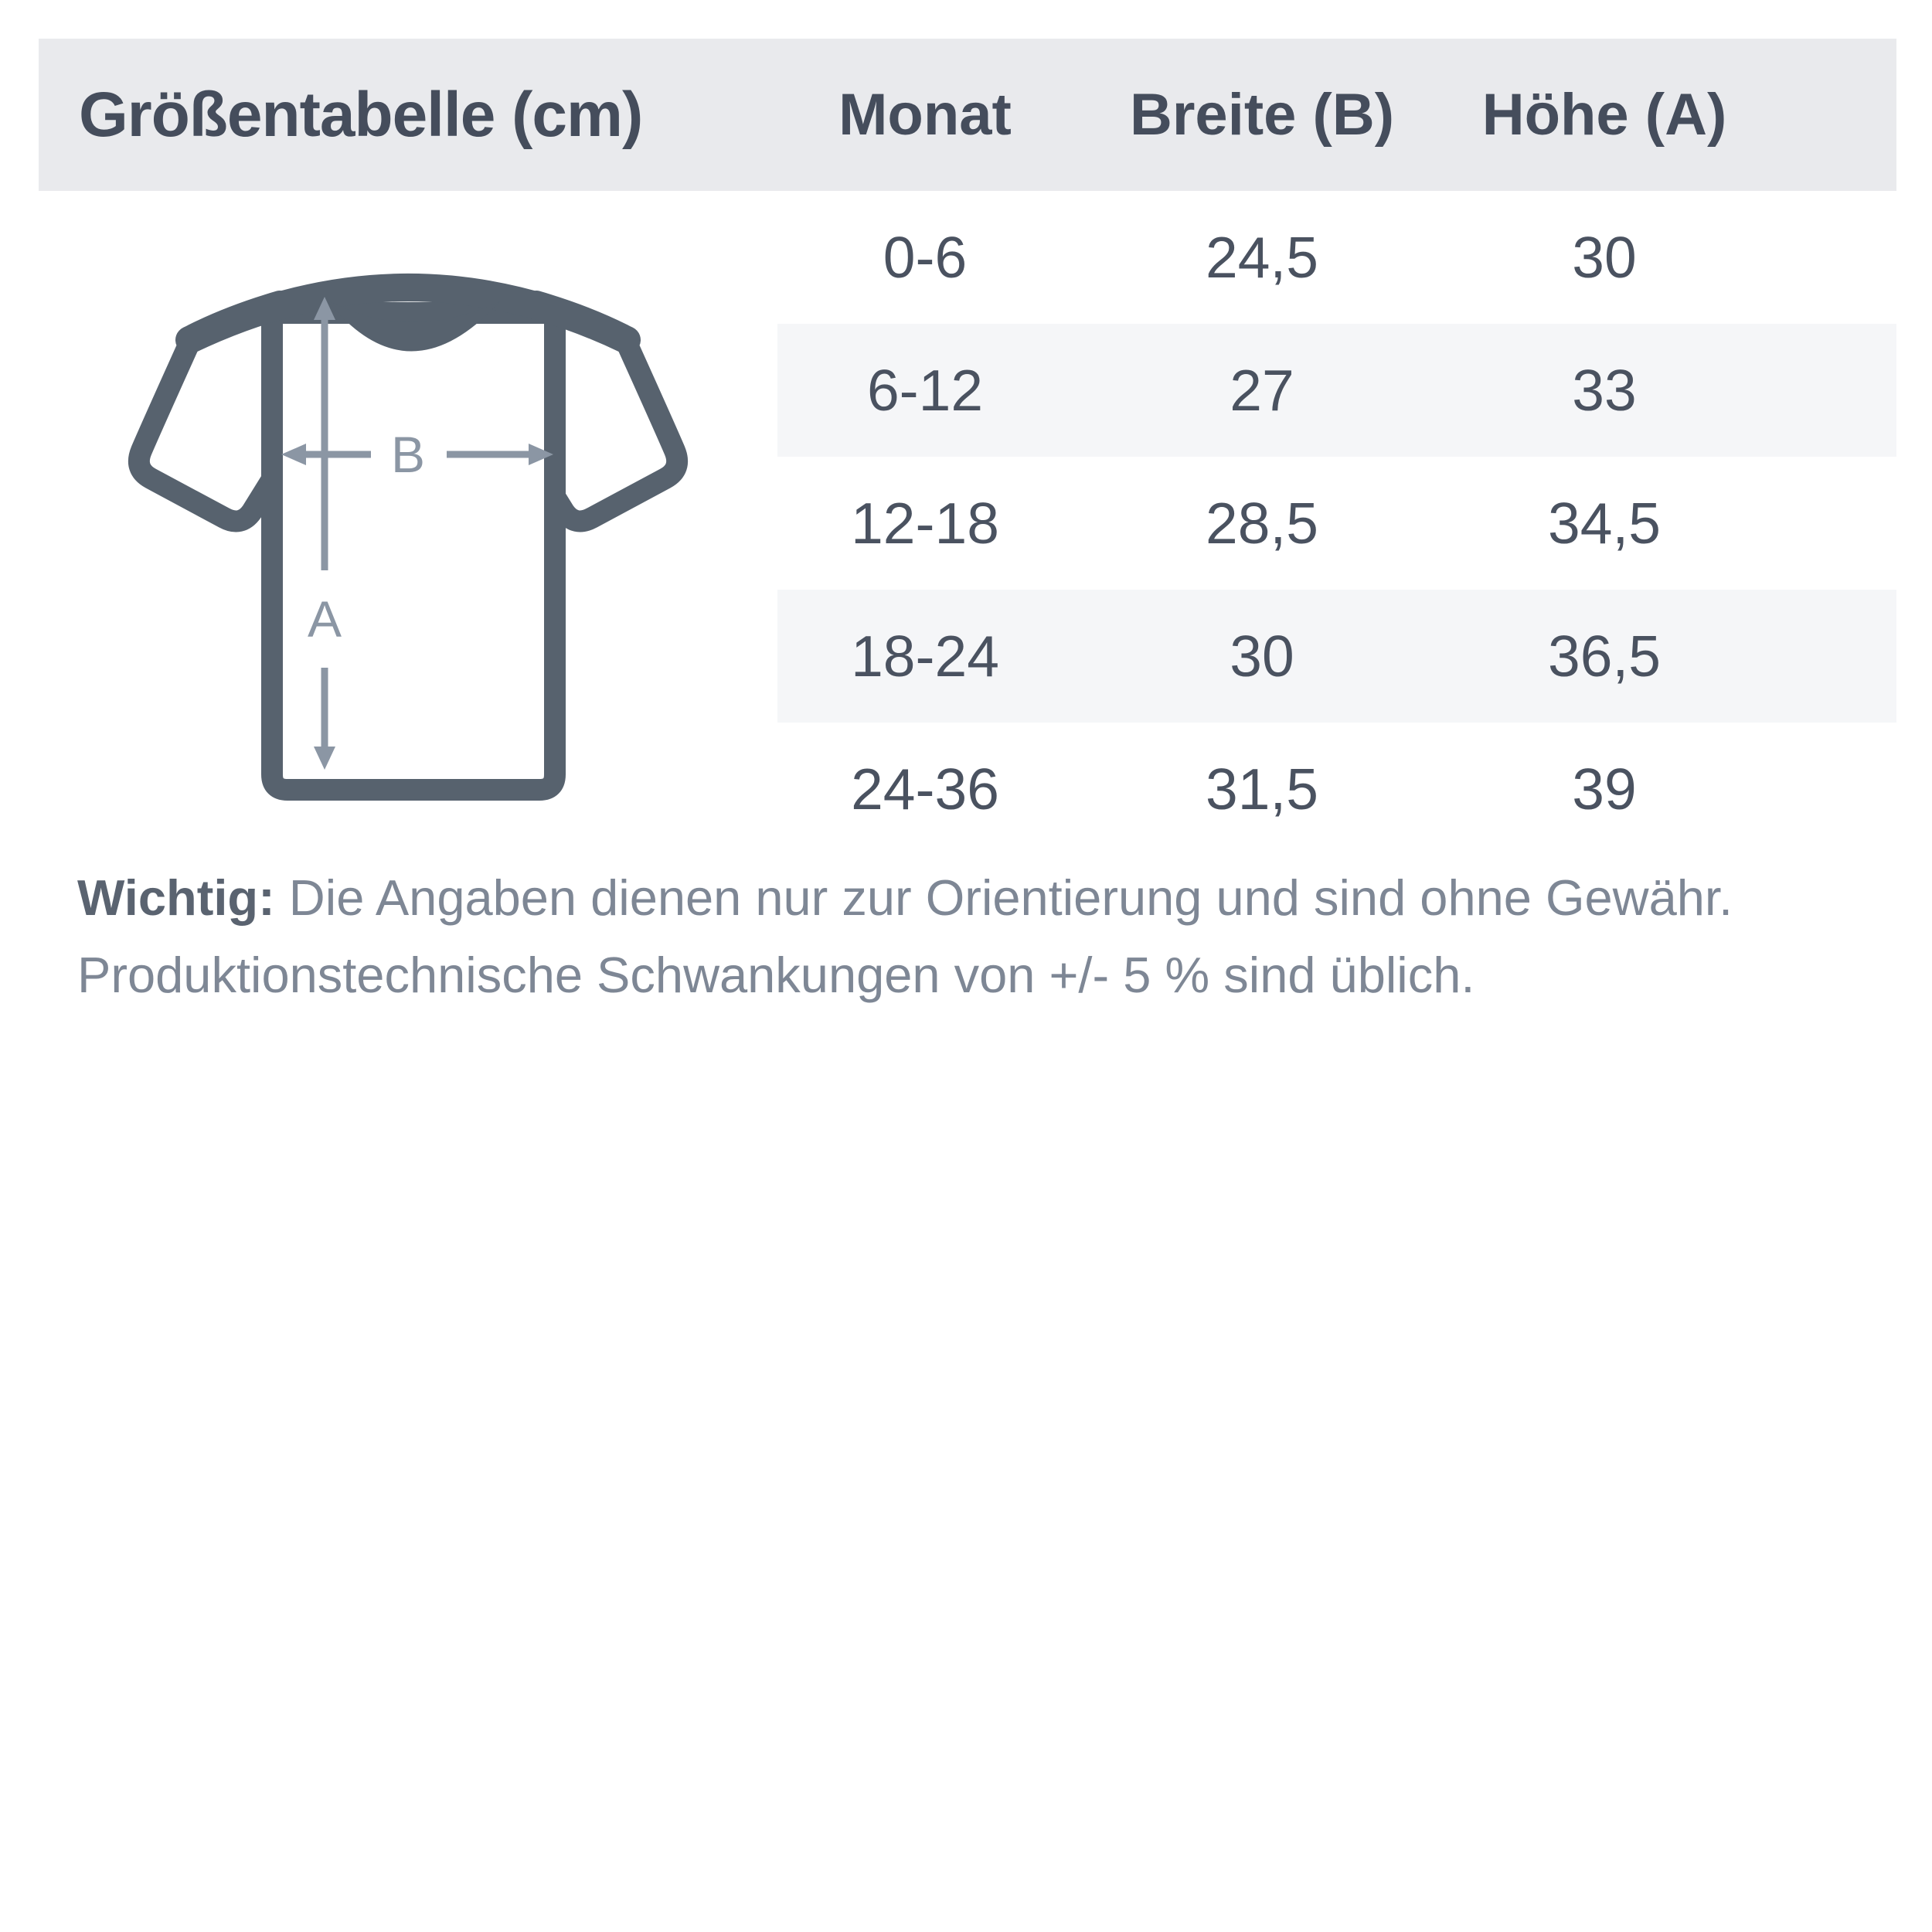 This screenshot has width=1932, height=1932. What do you see at coordinates (541, 454) in the screenshot?
I see `width-arrowhead-right-icon` at bounding box center [541, 454].